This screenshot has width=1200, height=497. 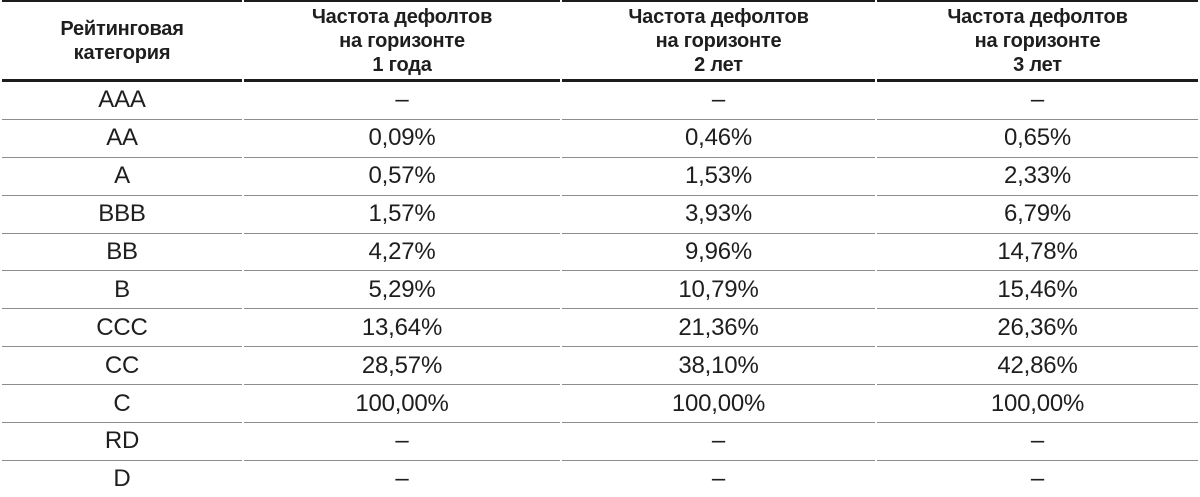 What do you see at coordinates (718, 290) in the screenshot?
I see `value-cell-2y: 10,79%` at bounding box center [718, 290].